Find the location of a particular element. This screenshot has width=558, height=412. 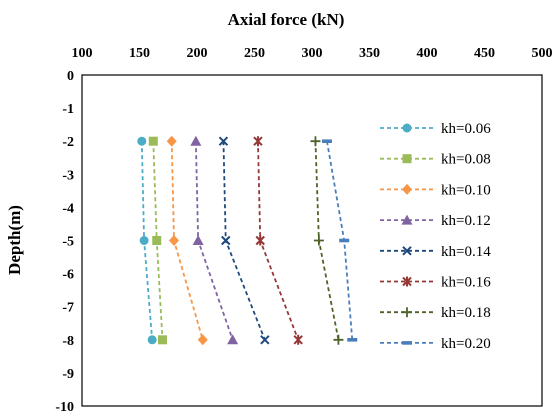

x-tick-label: 400 is located at coordinates (427, 53).